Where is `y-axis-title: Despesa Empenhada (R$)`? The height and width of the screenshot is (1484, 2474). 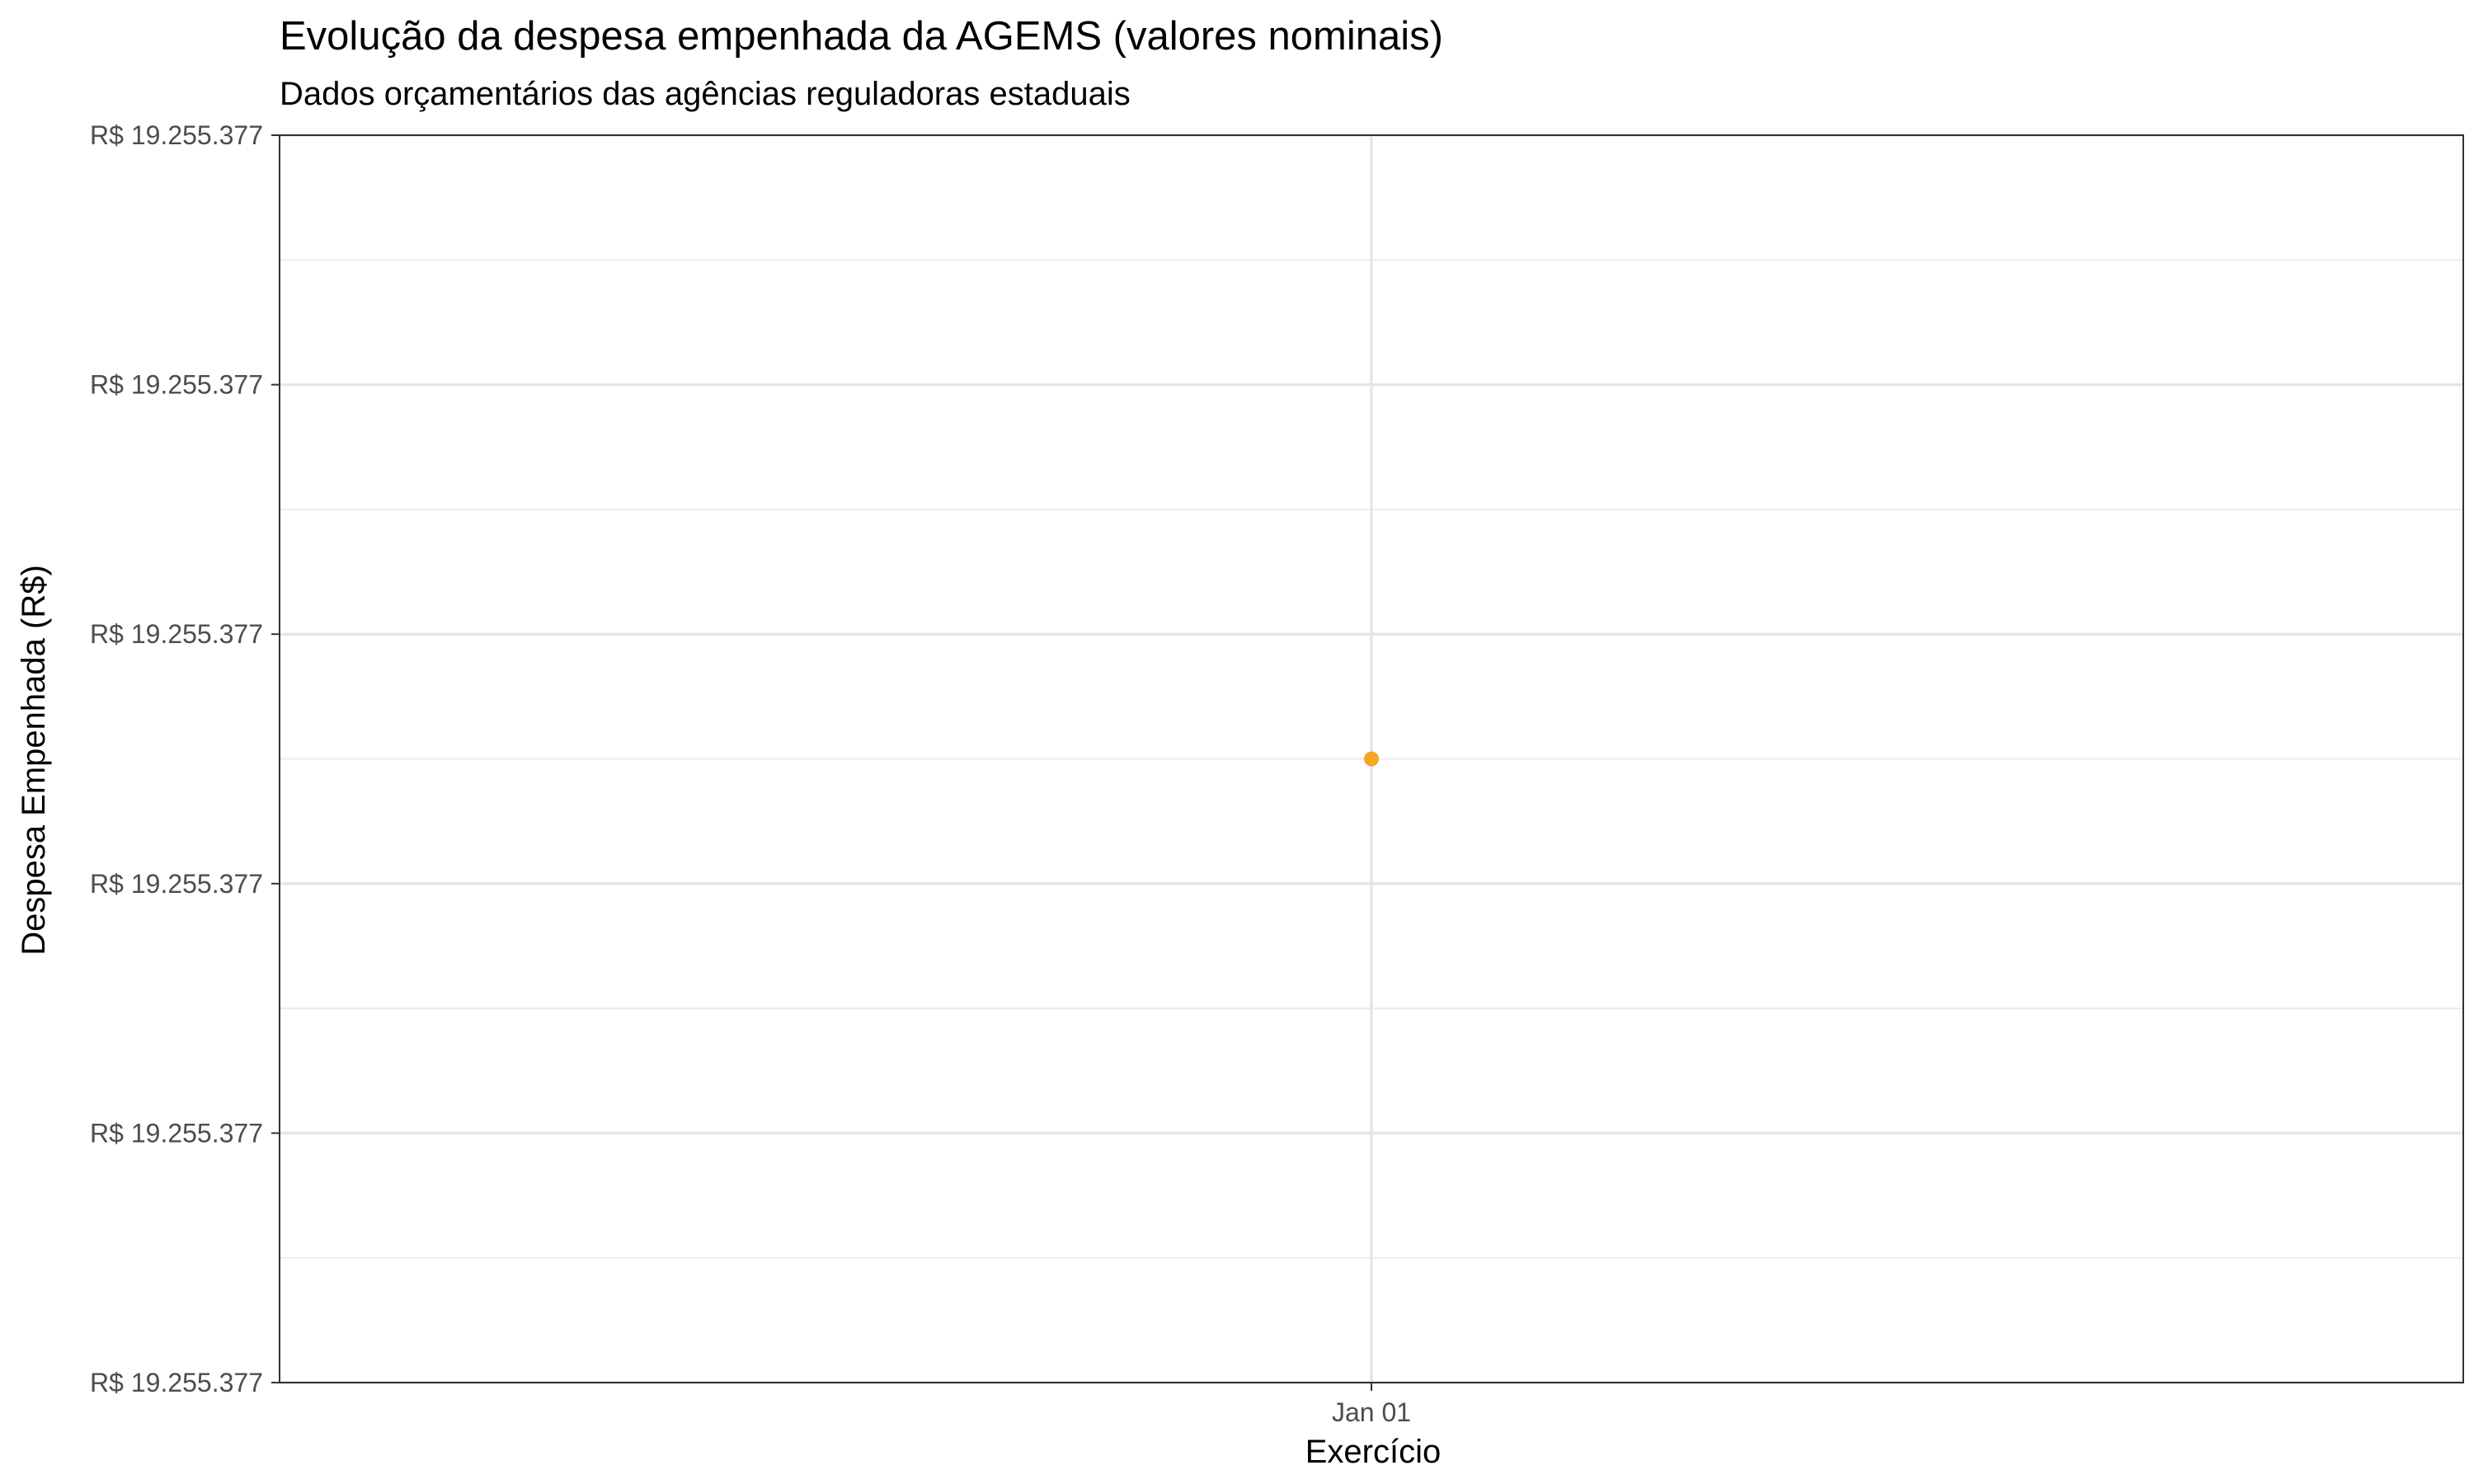 y-axis-title: Despesa Empenhada (R$) is located at coordinates (34, 760).